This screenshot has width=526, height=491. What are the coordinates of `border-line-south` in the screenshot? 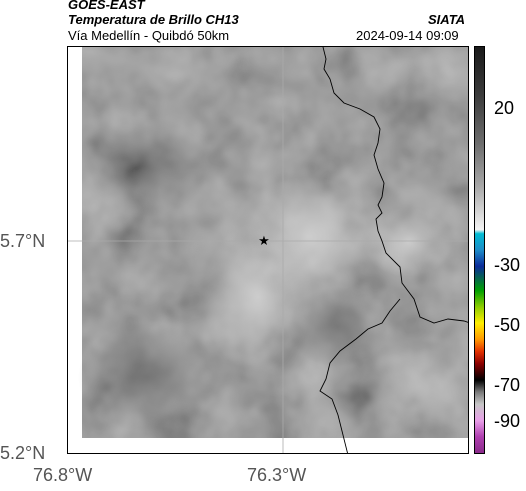 It's located at (360, 375).